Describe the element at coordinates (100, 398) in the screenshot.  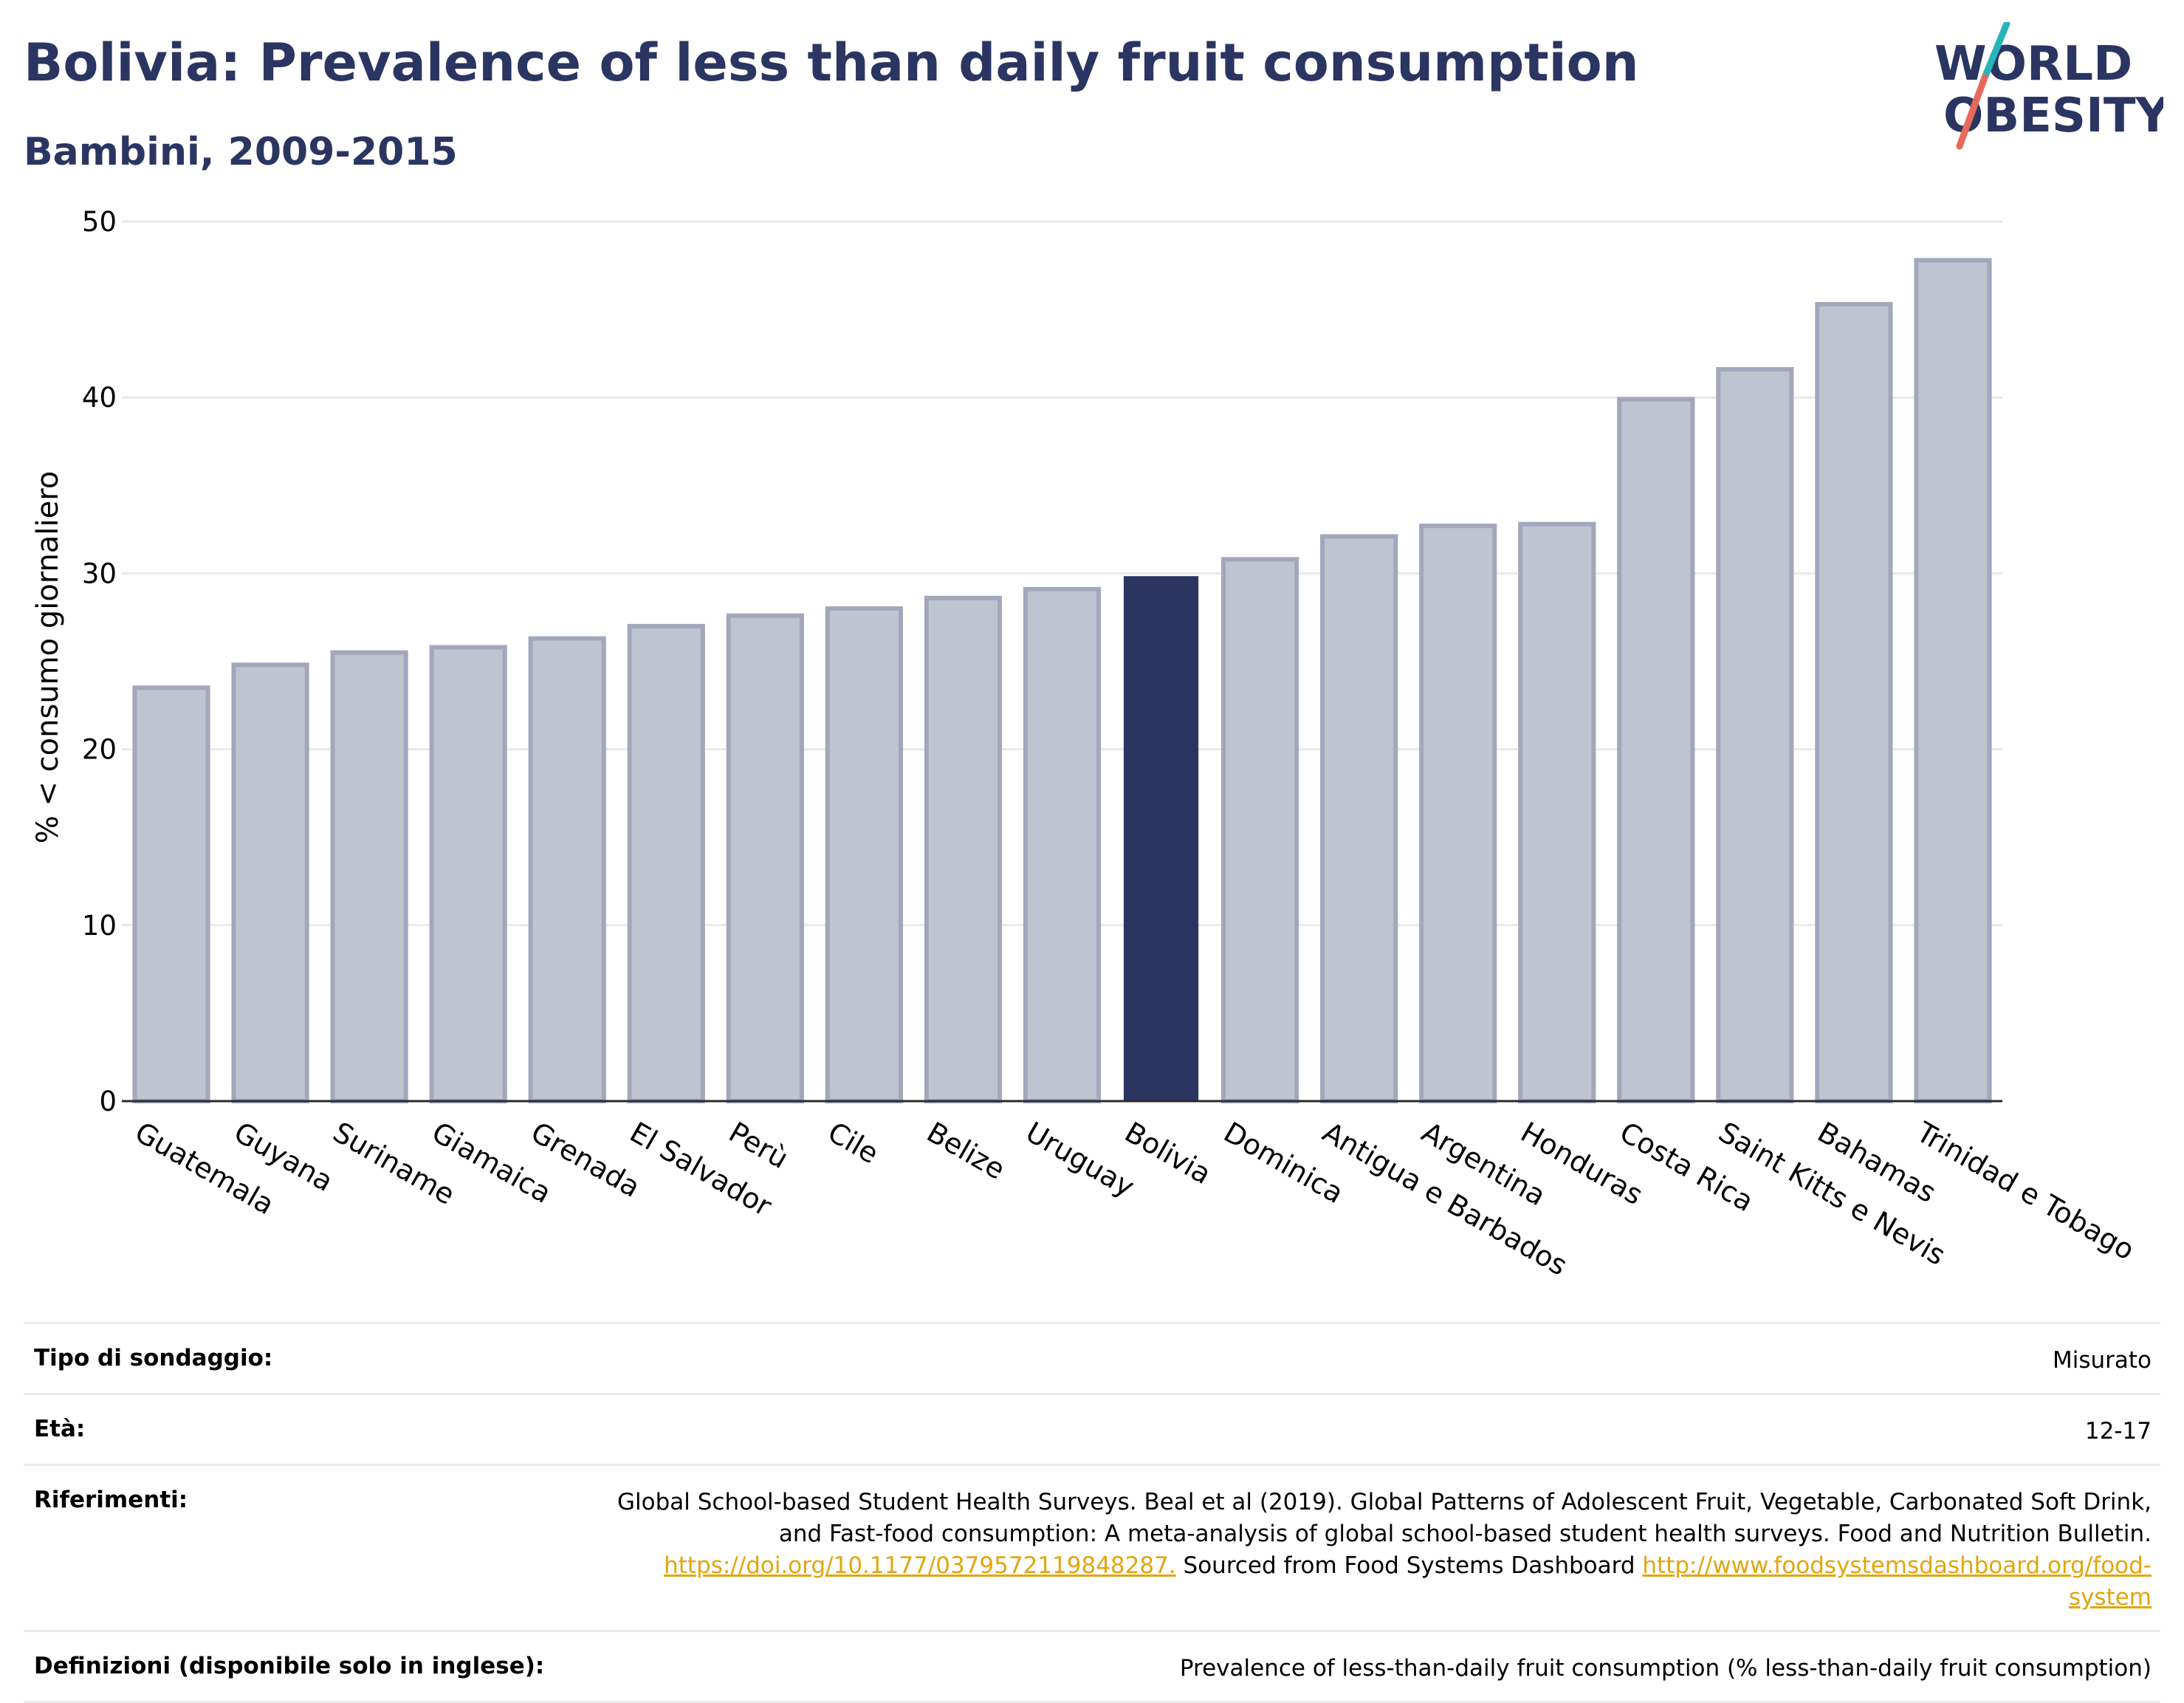
I see `y-tick-label: 40` at that location.